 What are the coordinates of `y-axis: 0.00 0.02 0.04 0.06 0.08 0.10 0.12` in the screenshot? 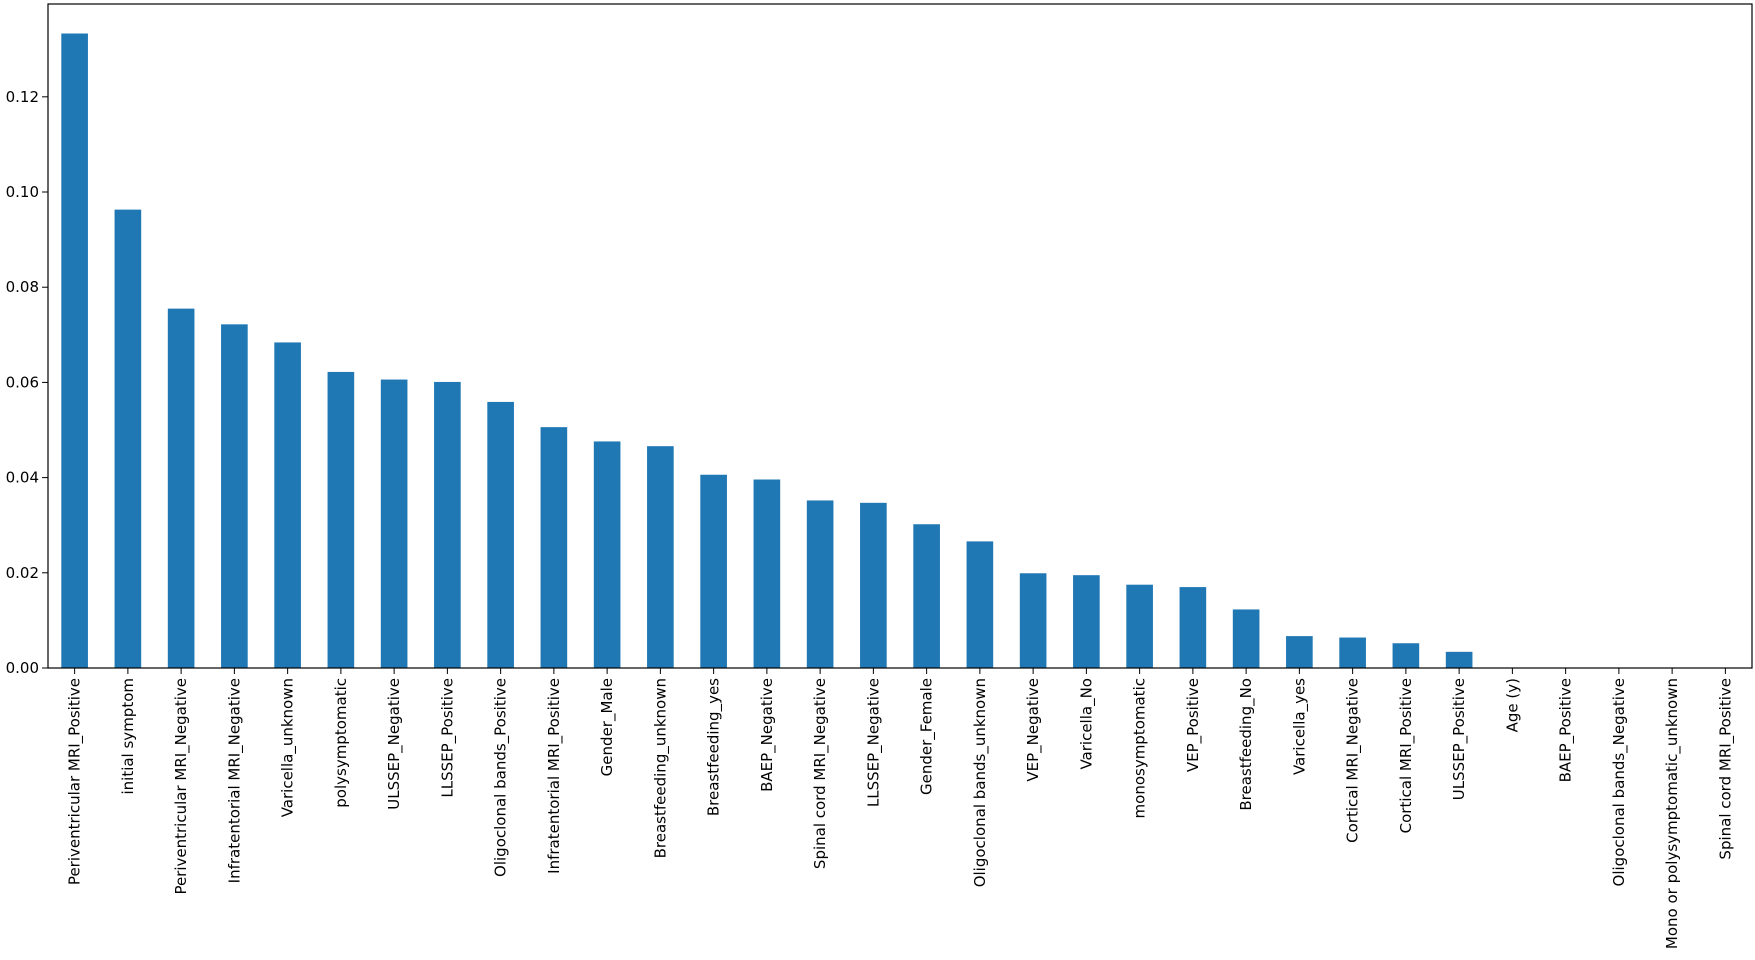 It's located at (27, 382).